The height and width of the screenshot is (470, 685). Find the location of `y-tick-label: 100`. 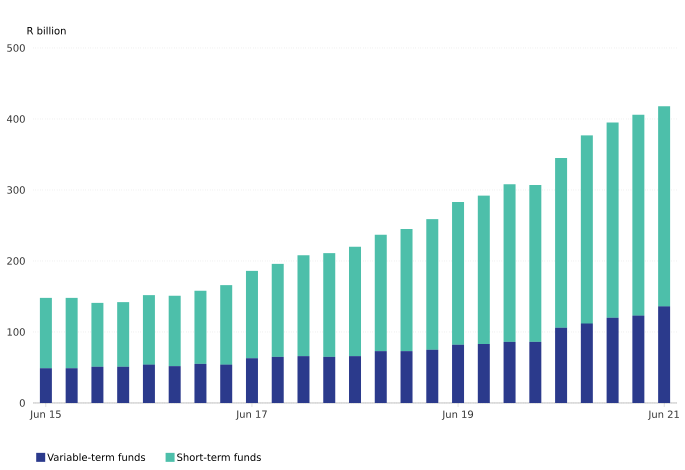

y-tick-label: 100 is located at coordinates (16, 332).